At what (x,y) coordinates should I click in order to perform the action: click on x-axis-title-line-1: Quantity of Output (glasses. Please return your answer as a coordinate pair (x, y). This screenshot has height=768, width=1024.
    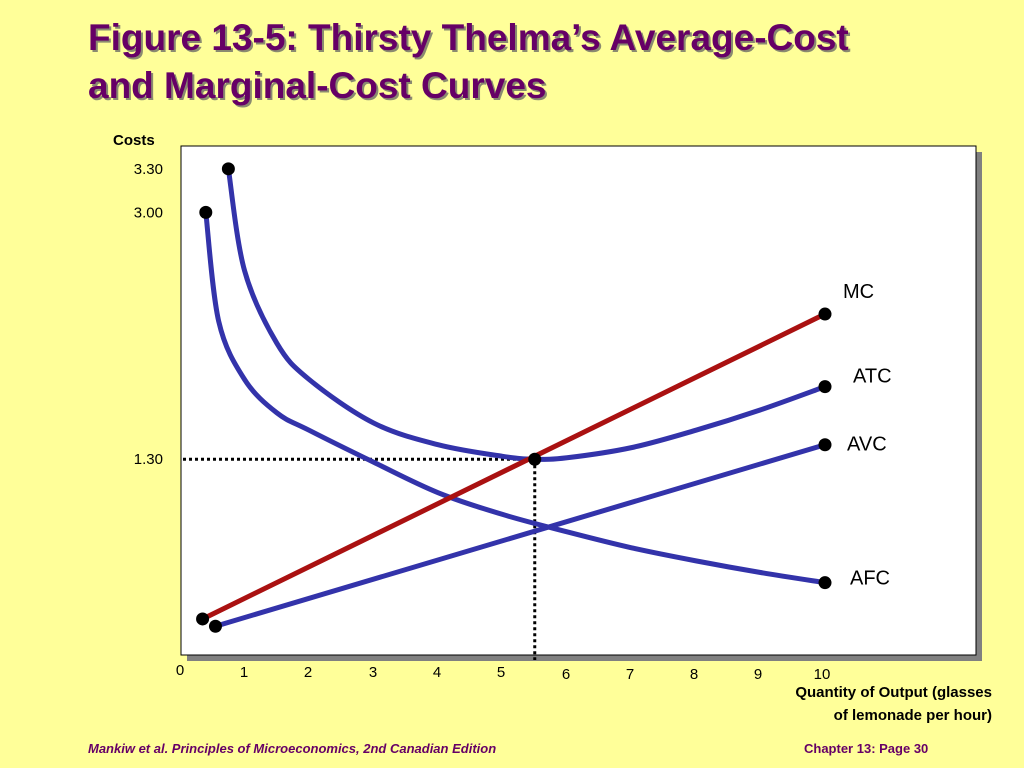
    Looking at the image, I should click on (893, 692).